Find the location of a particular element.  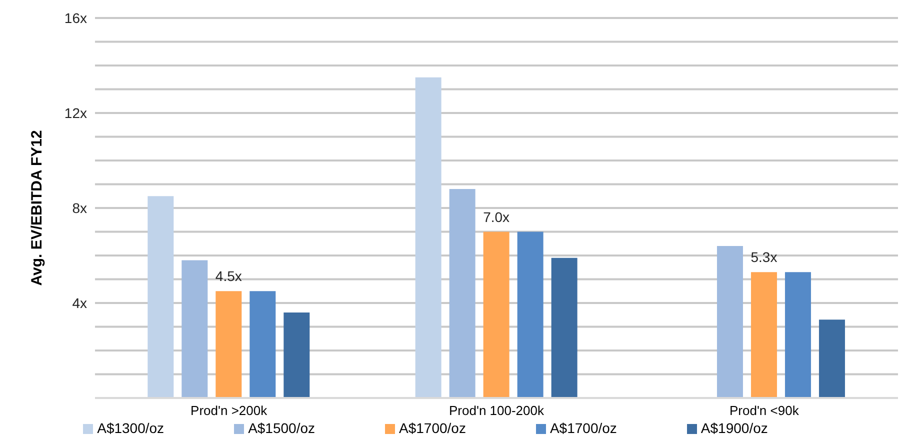

y-tick-label: 4x is located at coordinates (79, 302).